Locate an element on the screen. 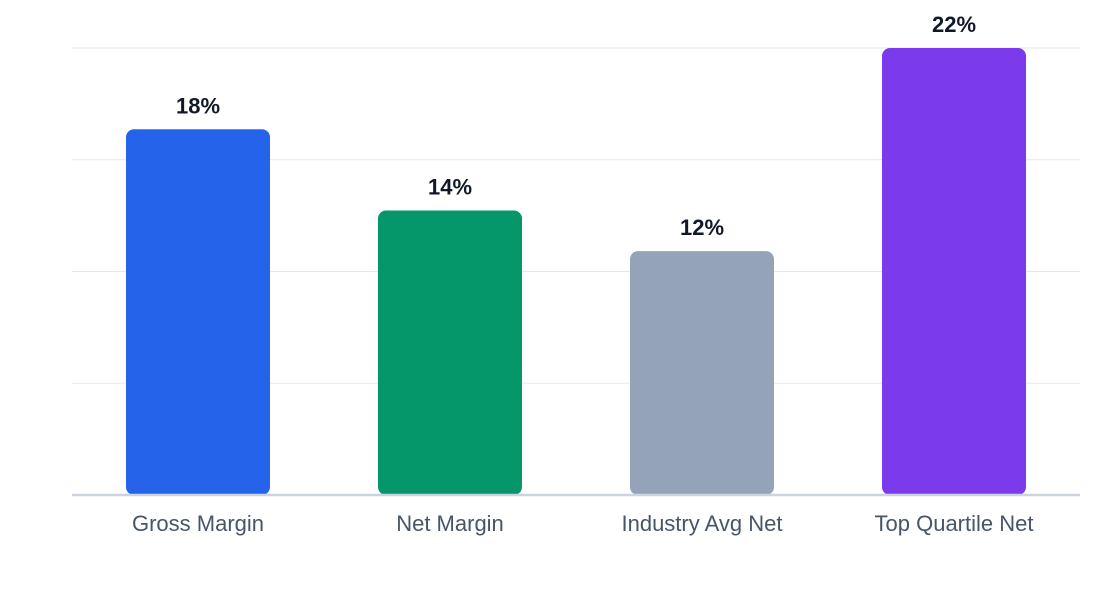 Image resolution: width=1120 pixels, height=600 pixels. category-label: Top Quartile Net is located at coordinates (954, 523).